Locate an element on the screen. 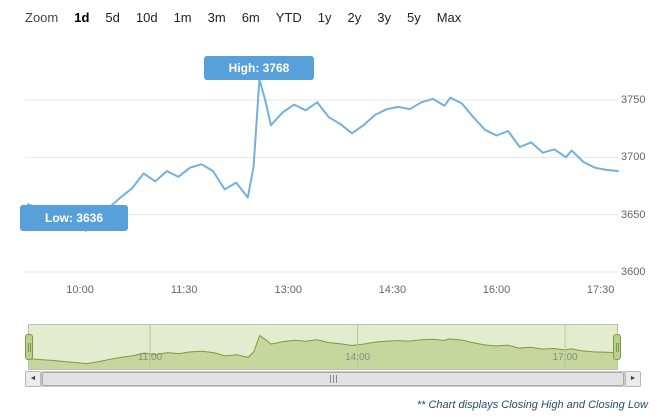 This screenshot has height=420, width=666. zoom-button-5y: 5y is located at coordinates (413, 17).